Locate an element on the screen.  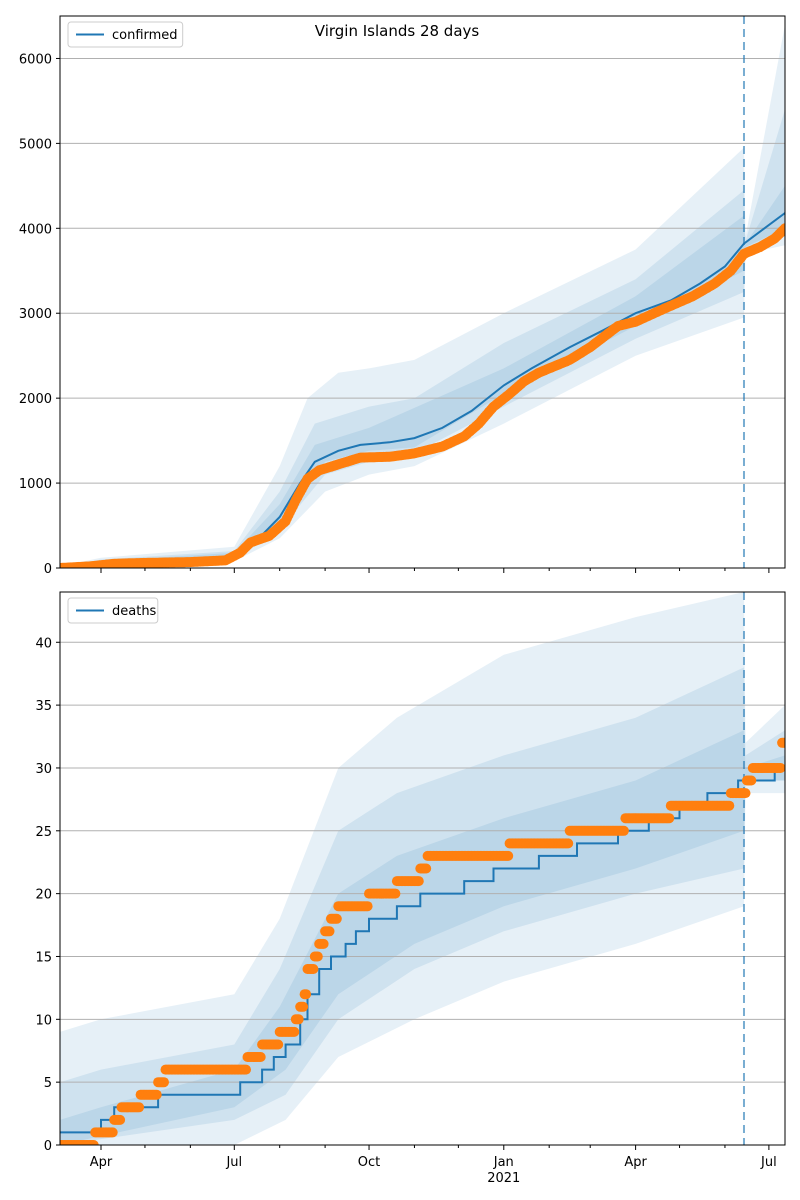
legend-label: deaths is located at coordinates (134, 611).